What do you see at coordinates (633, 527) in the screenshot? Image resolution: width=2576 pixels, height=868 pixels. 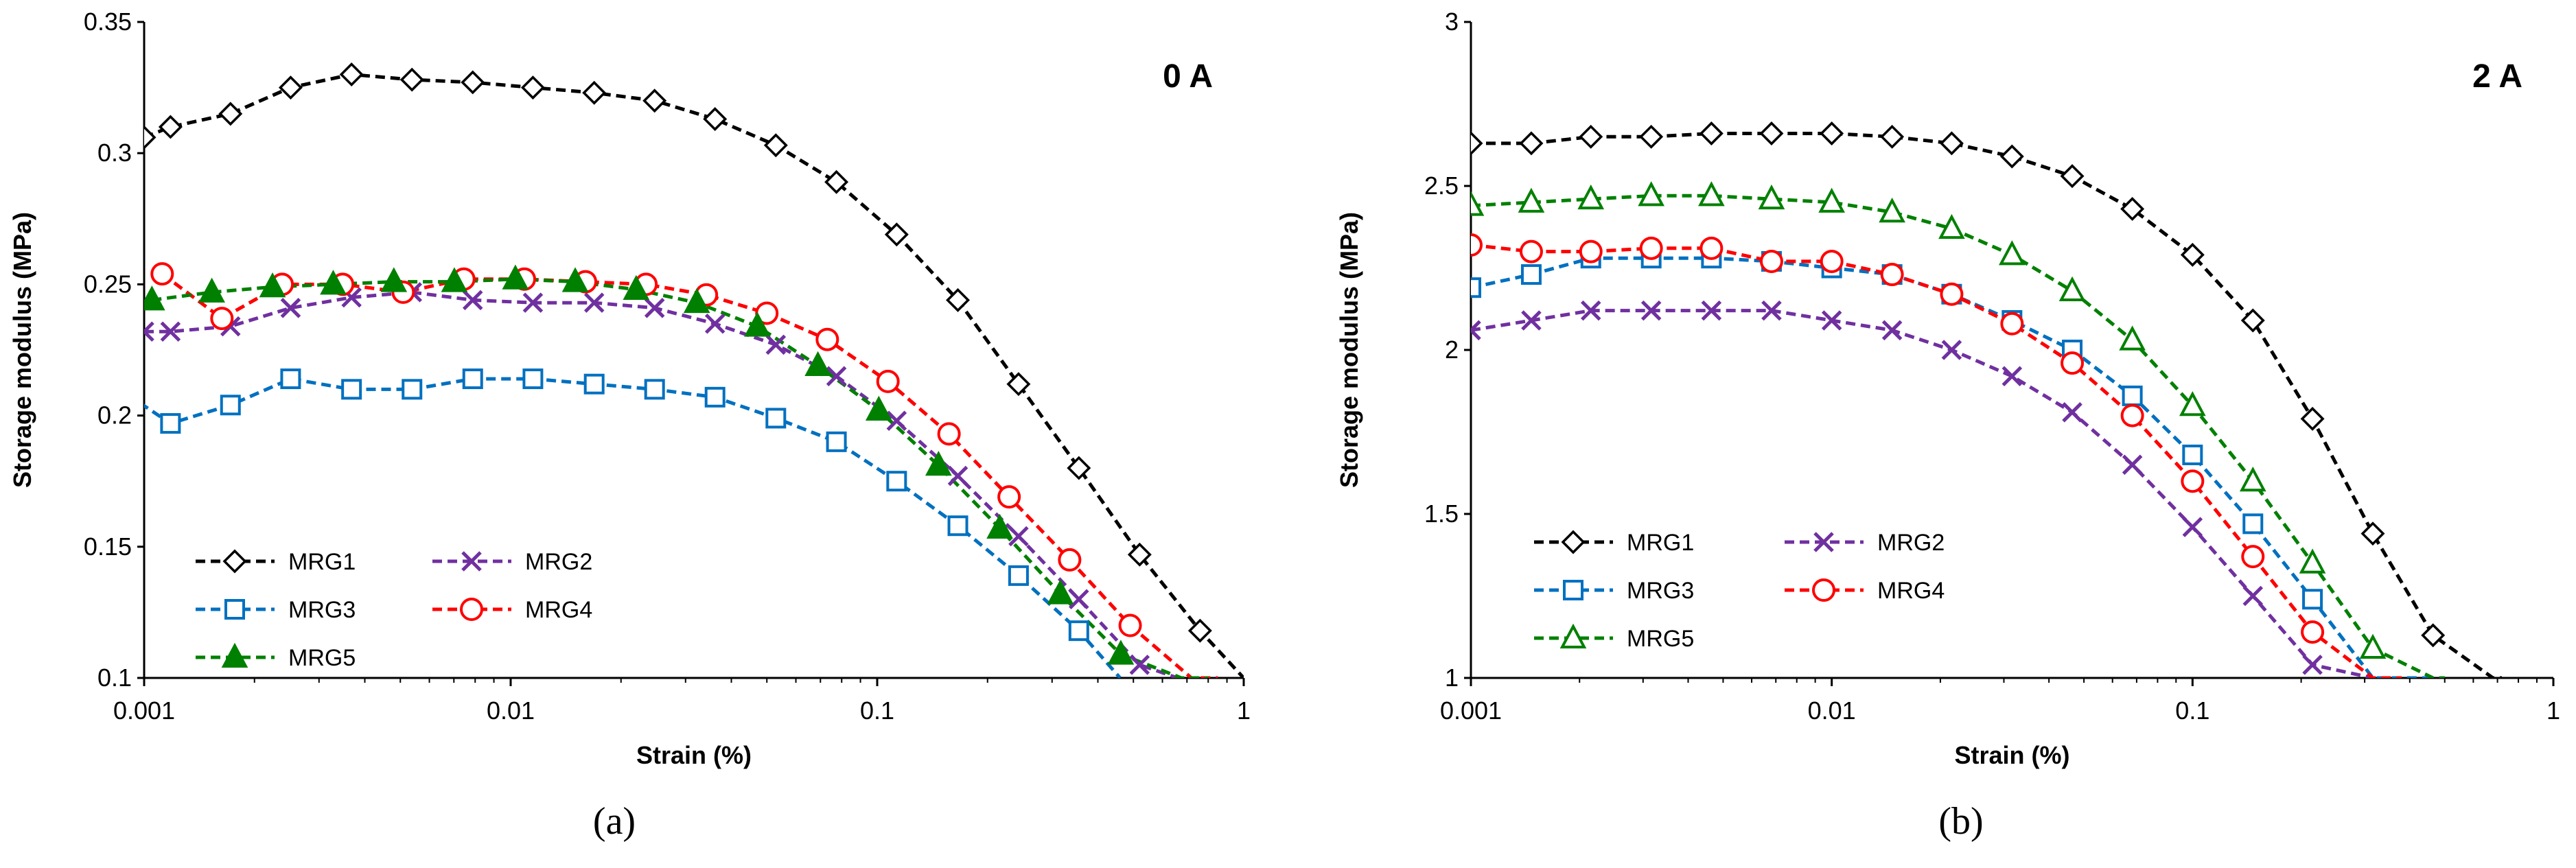 I see `series-line-MRG3` at bounding box center [633, 527].